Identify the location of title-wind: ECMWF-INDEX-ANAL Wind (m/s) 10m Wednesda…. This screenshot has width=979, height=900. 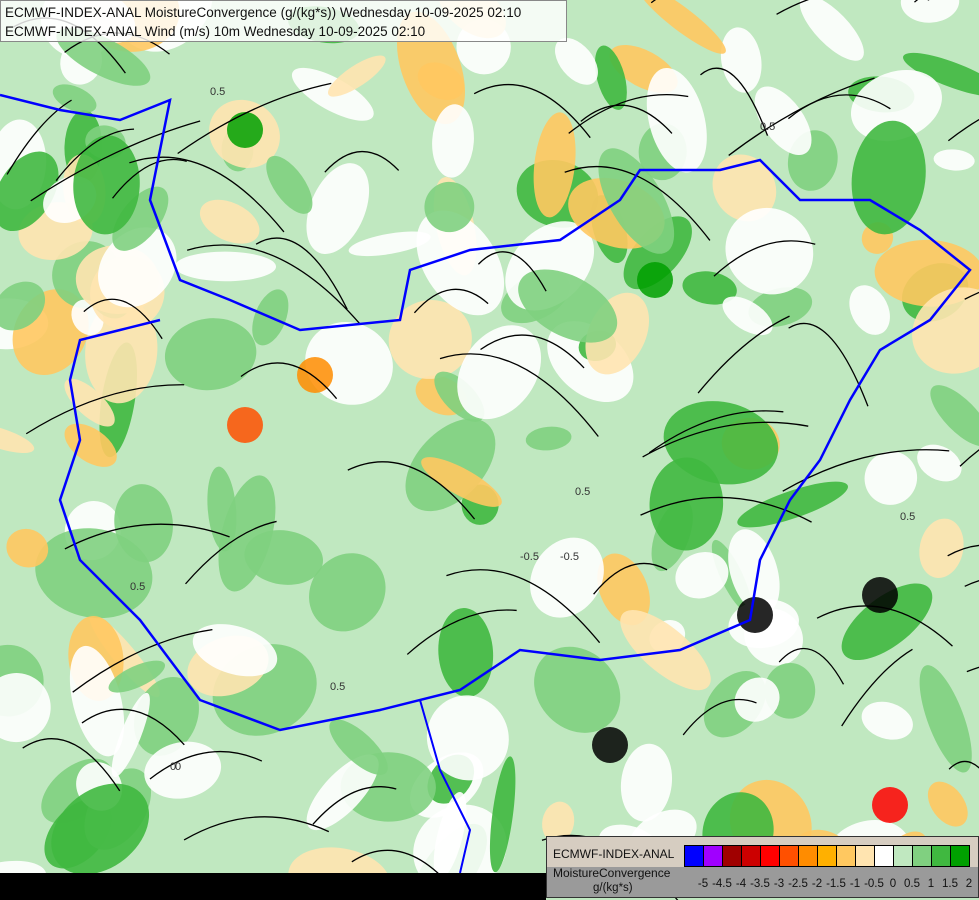
(215, 31).